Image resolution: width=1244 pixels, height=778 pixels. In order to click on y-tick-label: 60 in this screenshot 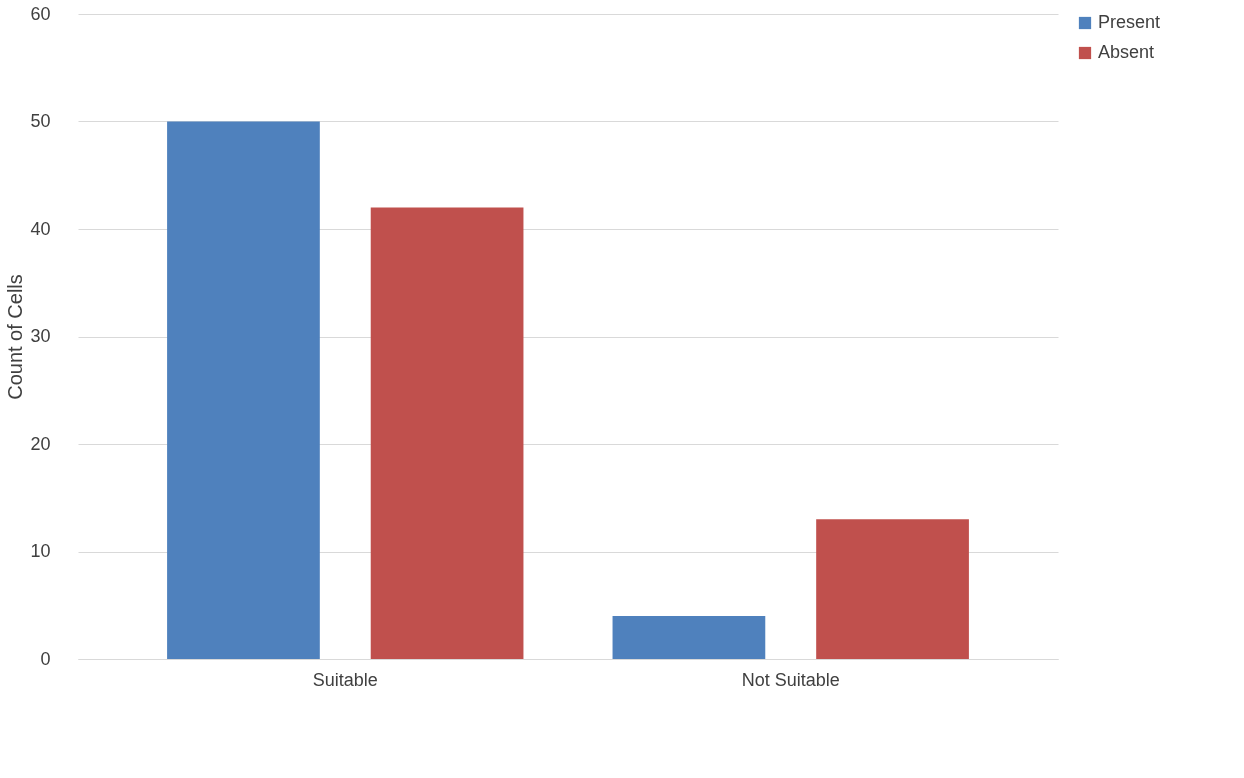, I will do `click(40, 13)`.